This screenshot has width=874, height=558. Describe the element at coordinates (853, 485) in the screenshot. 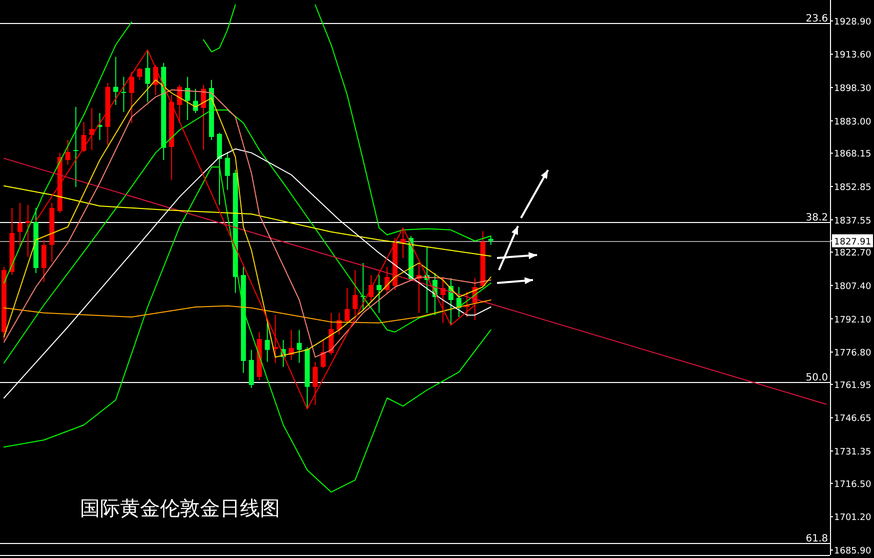

I see `y-tick-label: 1716.50` at that location.